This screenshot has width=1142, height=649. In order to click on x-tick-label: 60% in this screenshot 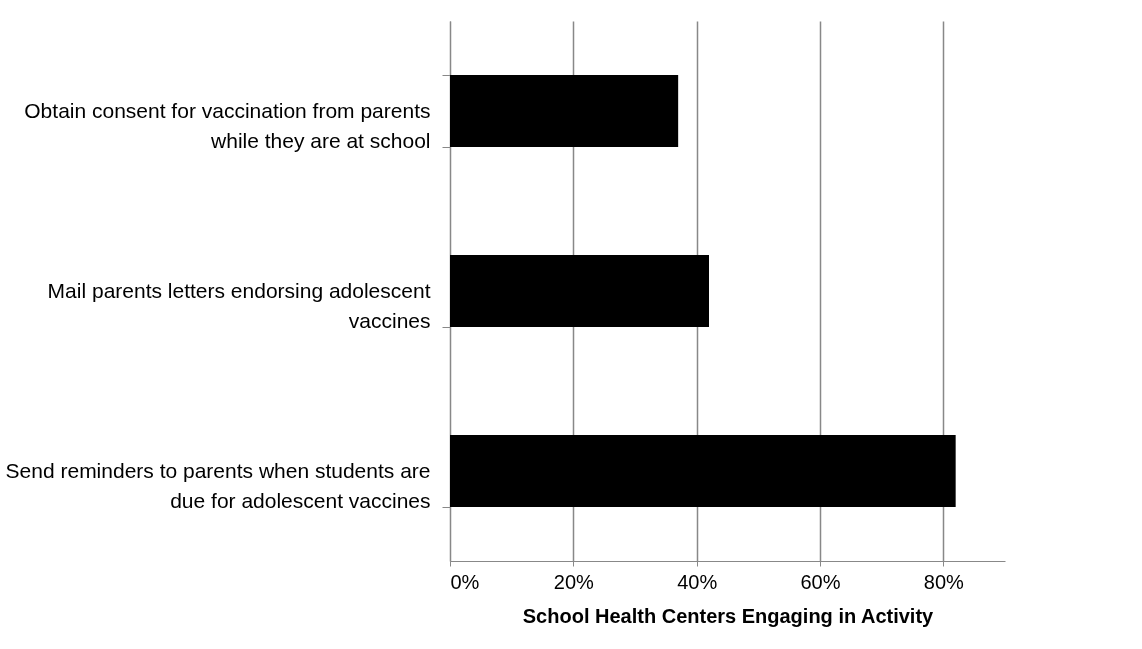, I will do `click(820, 581)`.